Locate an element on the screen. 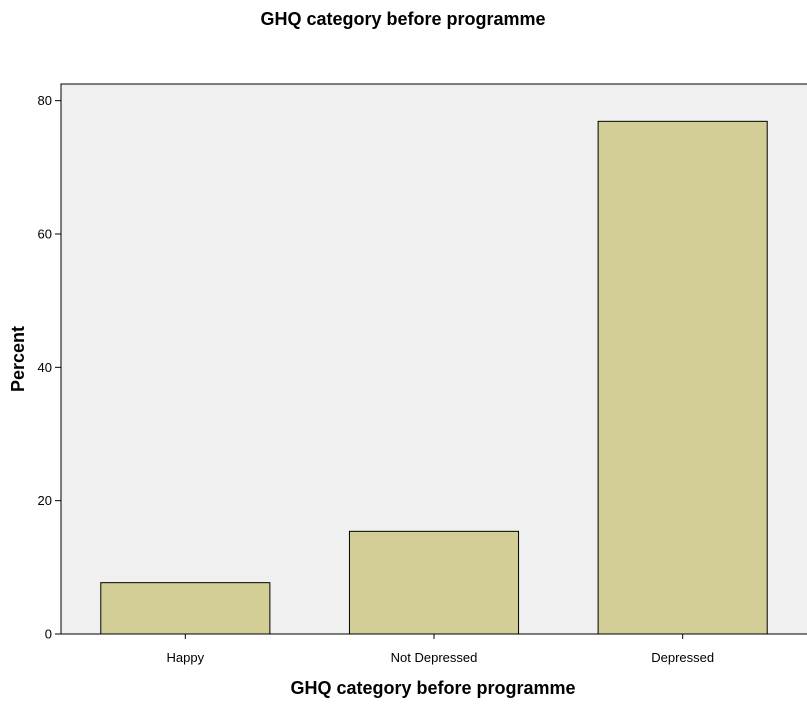 The image size is (807, 704). chart-title: GHQ category before programme is located at coordinates (402, 19).